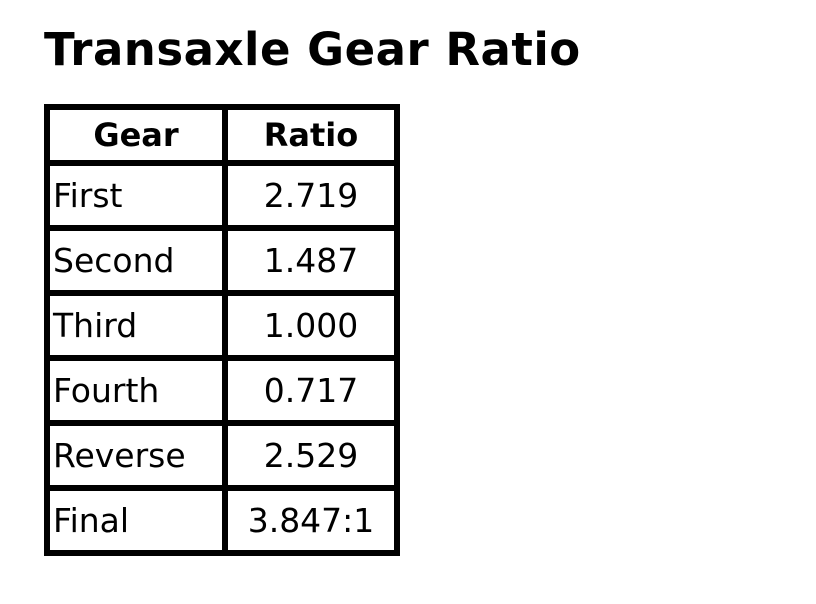  I want to click on ratio-cell: 1.000, so click(311, 325).